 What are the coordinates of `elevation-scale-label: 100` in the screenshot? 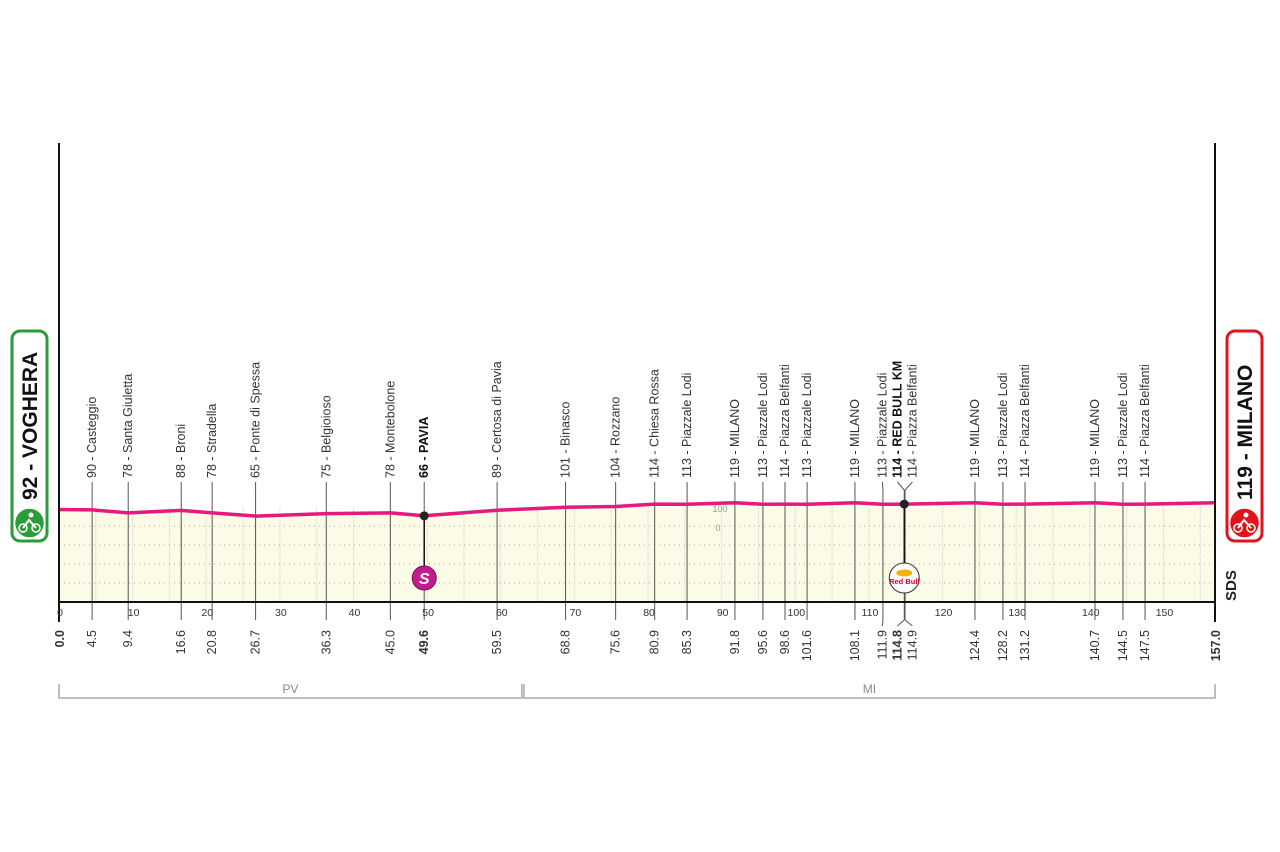 It's located at (719, 509).